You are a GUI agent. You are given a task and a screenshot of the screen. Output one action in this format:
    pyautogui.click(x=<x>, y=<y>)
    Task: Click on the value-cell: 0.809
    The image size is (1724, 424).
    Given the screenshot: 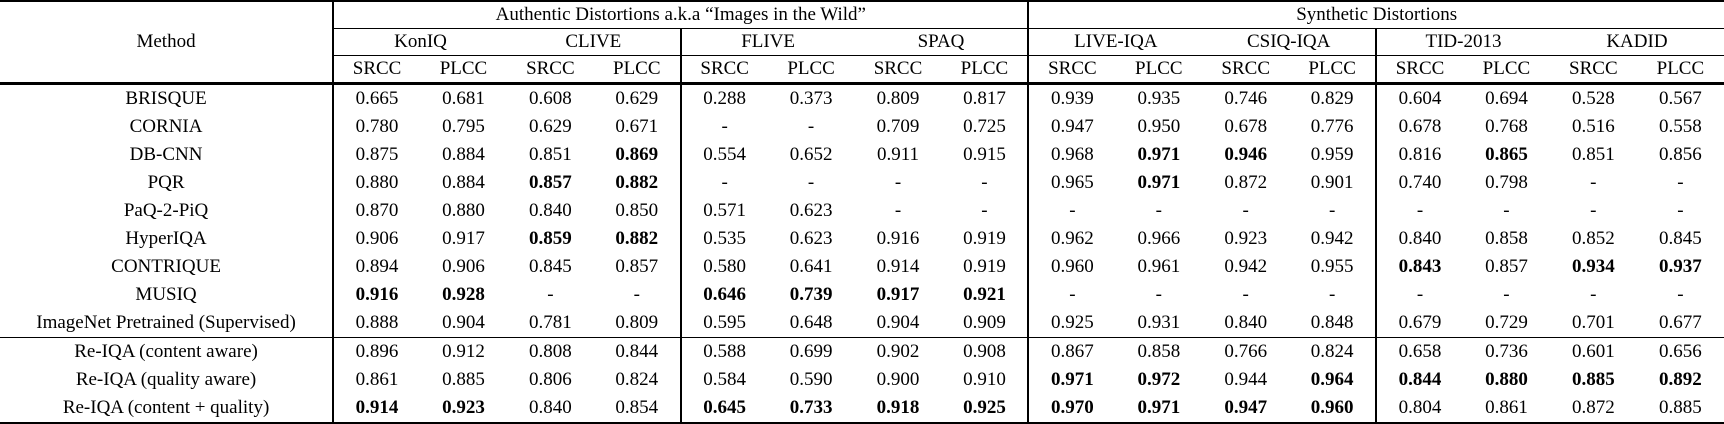 What is the action you would take?
    pyautogui.click(x=898, y=98)
    